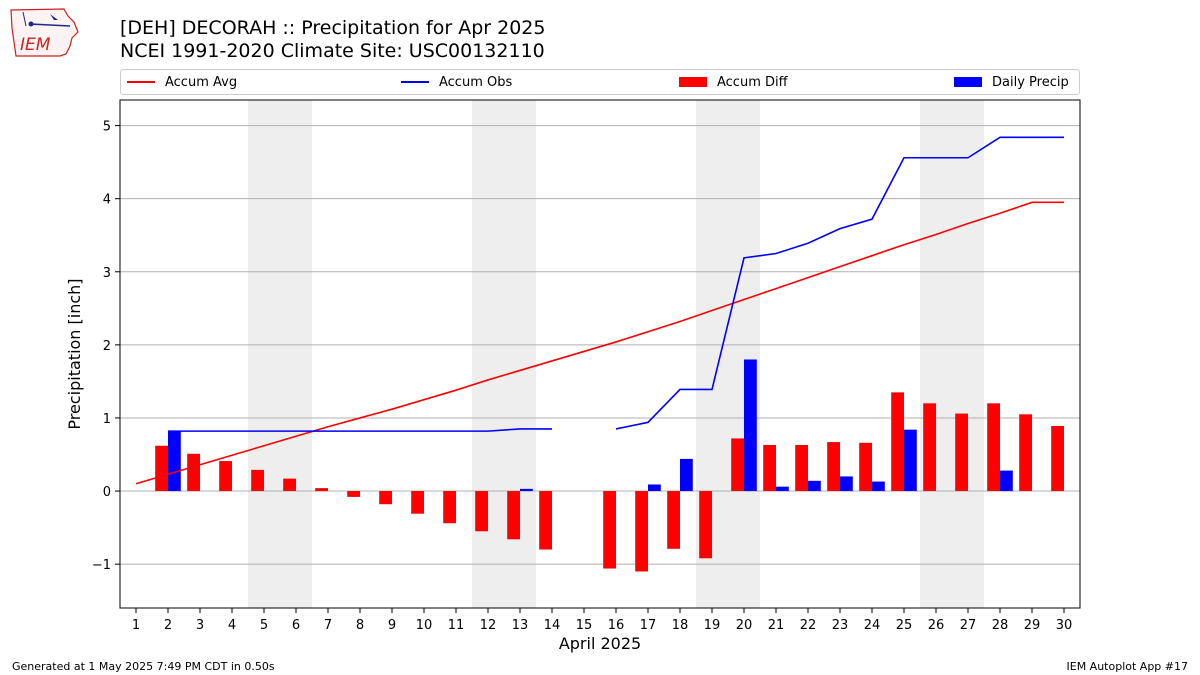 This screenshot has height=675, width=1200. I want to click on x-tick-label: 3, so click(200, 625).